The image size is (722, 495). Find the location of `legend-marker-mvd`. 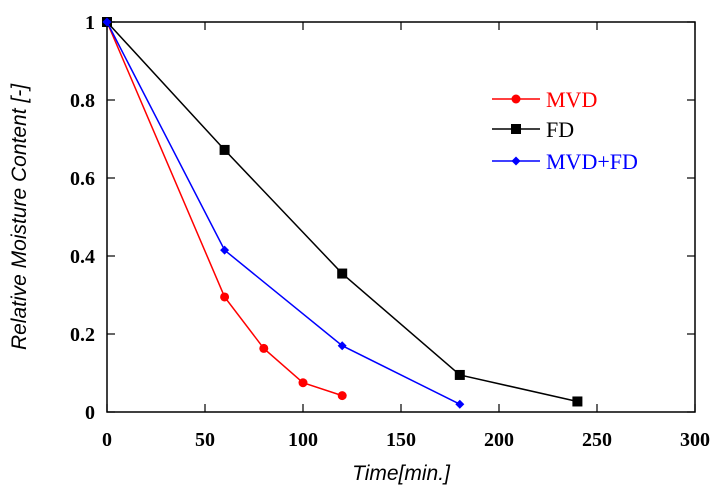

legend-marker-mvd is located at coordinates (516, 99).